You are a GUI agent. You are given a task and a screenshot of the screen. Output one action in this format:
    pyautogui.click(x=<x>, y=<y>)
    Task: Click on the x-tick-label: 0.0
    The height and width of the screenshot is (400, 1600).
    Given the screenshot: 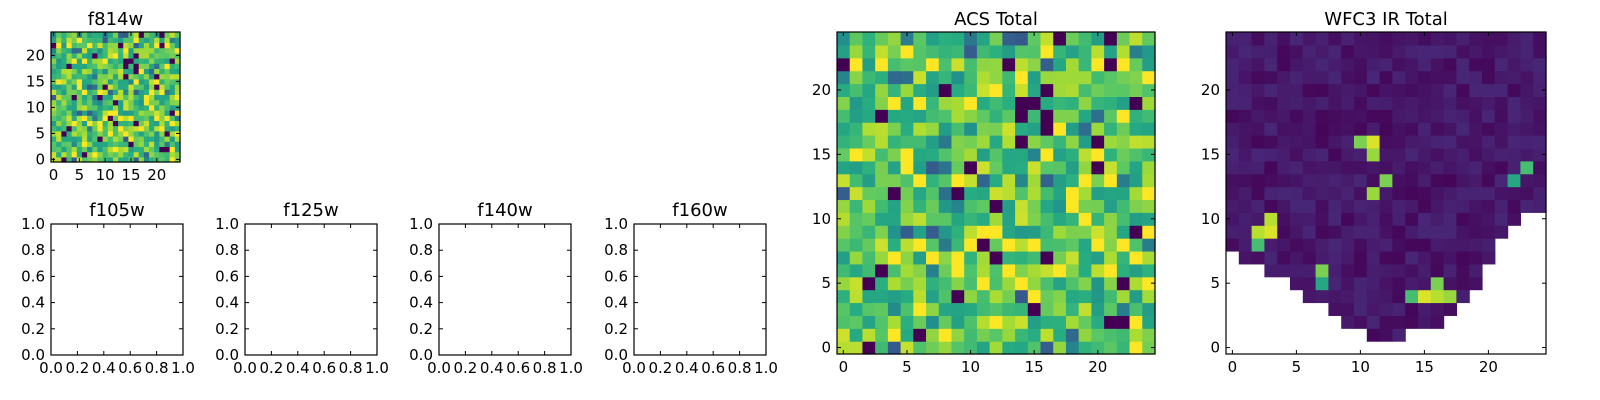 What is the action you would take?
    pyautogui.click(x=51, y=368)
    